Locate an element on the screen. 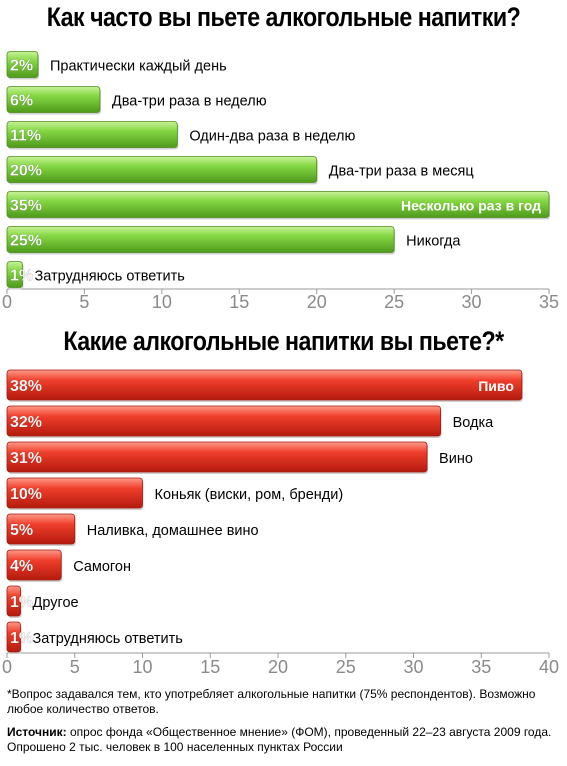  chart1-title: Как часто вы пьете алкогольные напитки? is located at coordinates (283, 17).